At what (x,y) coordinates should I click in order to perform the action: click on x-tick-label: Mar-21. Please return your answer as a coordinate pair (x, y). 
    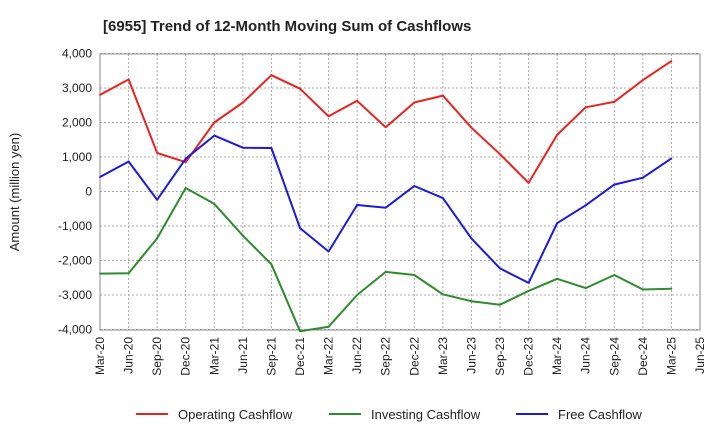
    Looking at the image, I should click on (214, 356).